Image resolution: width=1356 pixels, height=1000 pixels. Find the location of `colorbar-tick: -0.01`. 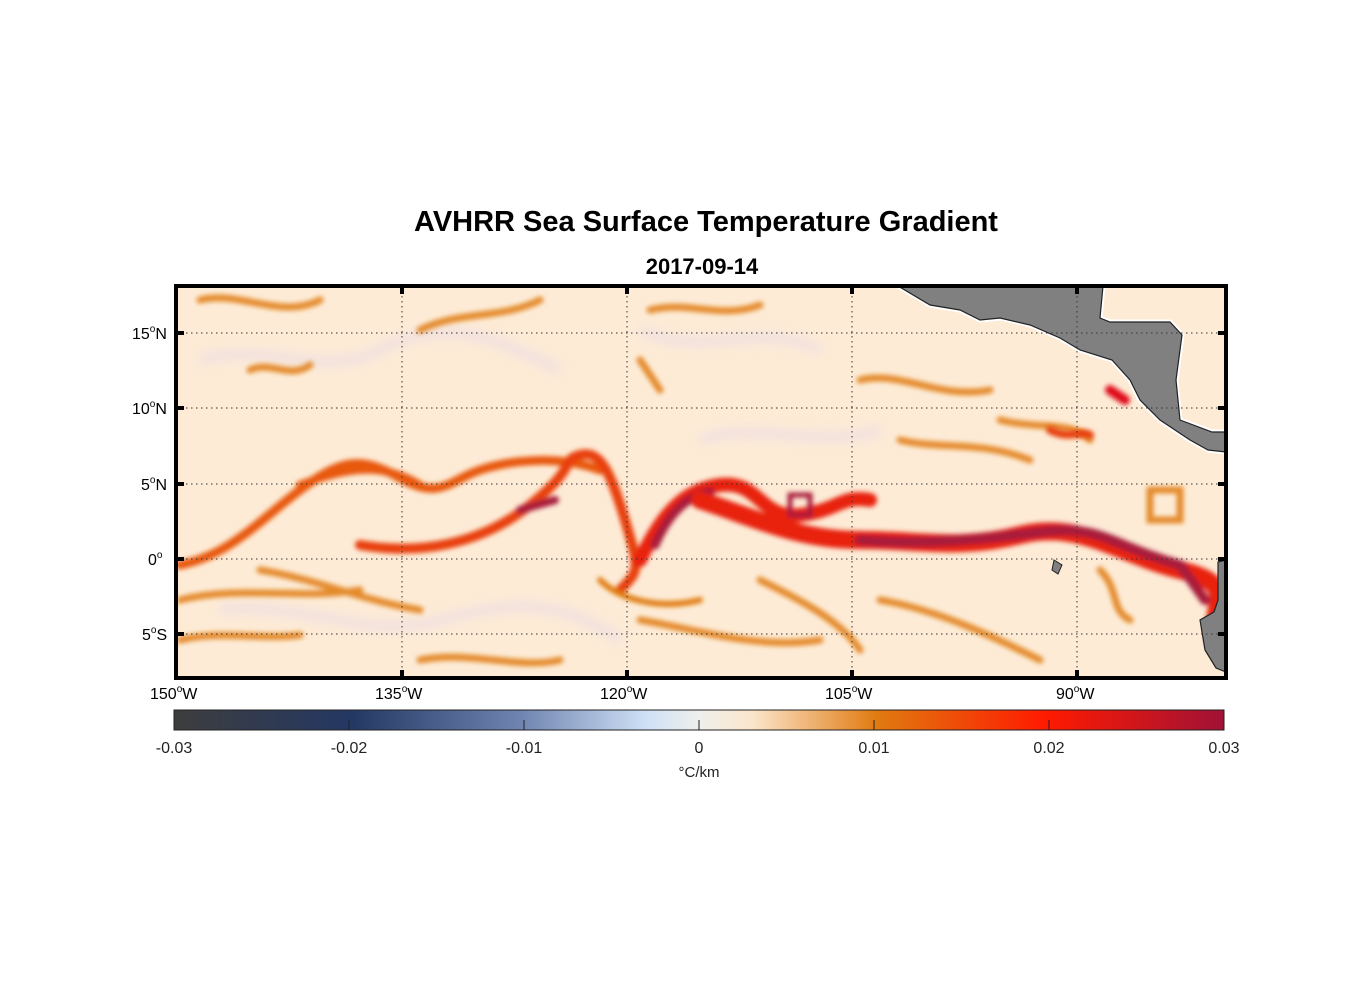

colorbar-tick: -0.01 is located at coordinates (524, 748).